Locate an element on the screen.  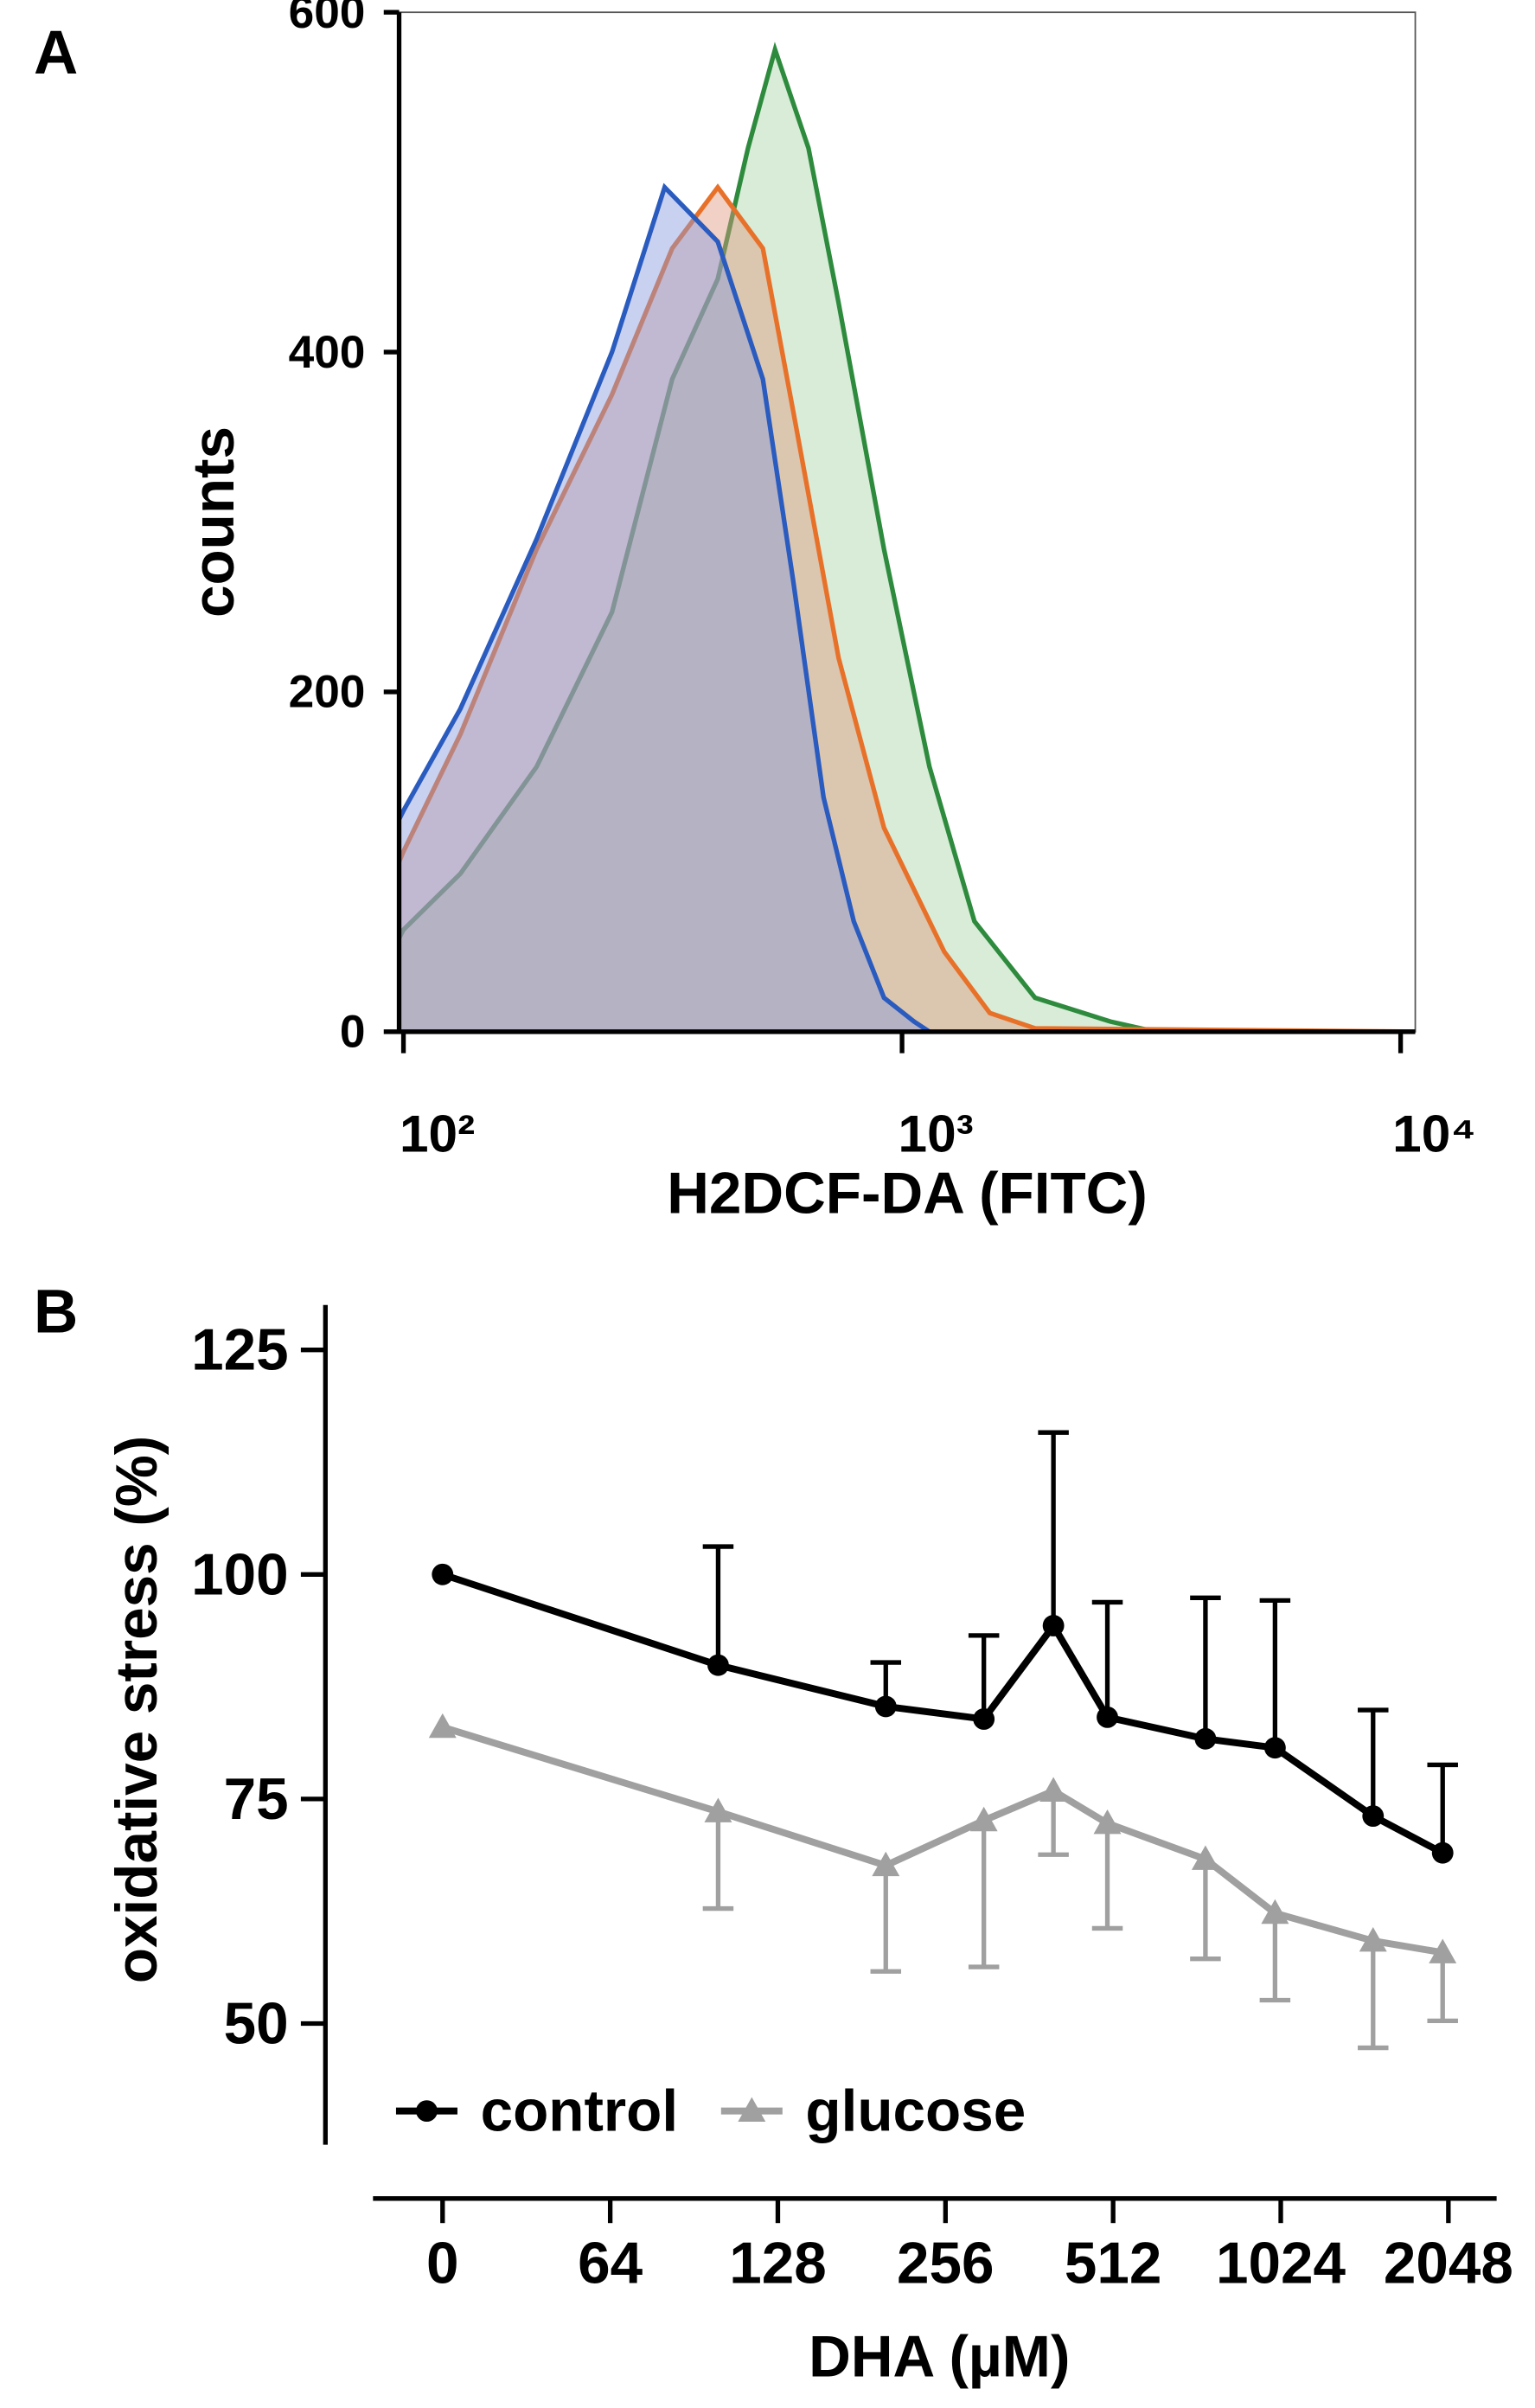
area-fill is located at coordinates (664, 609).